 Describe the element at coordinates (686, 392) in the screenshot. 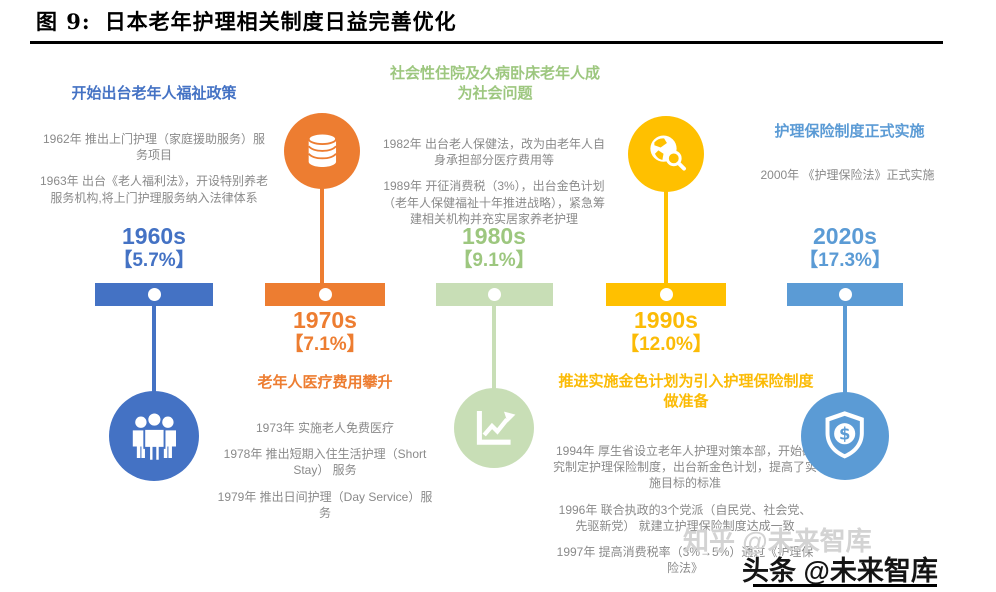

I see `column-heading: 推进实施金色计划为引入护理保险制度做准备` at that location.